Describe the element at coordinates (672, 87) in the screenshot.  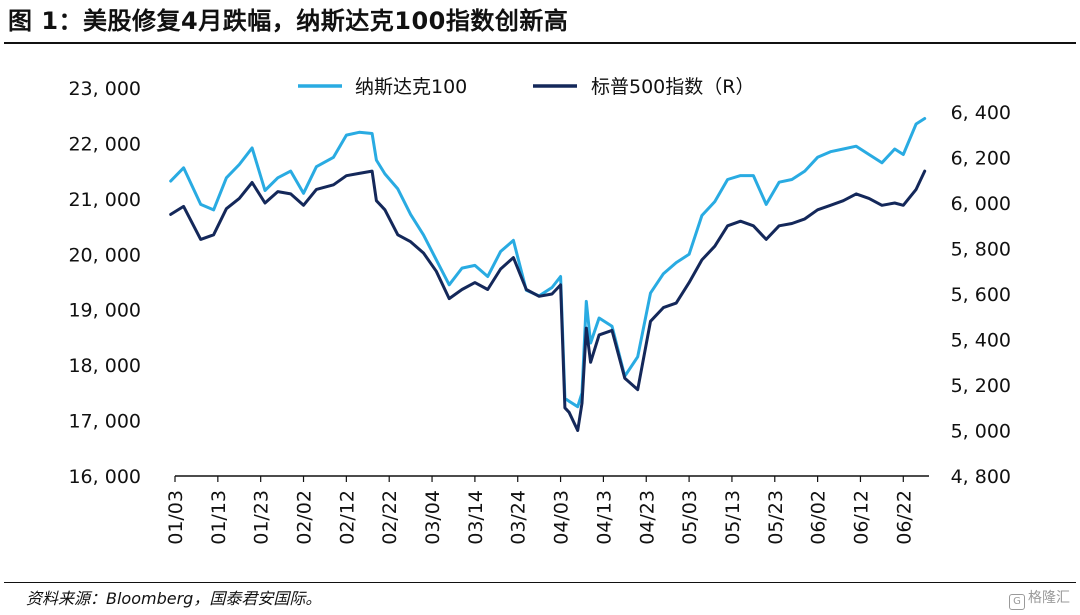
I see `legend-sp500-label: 标普500指数（R）` at that location.